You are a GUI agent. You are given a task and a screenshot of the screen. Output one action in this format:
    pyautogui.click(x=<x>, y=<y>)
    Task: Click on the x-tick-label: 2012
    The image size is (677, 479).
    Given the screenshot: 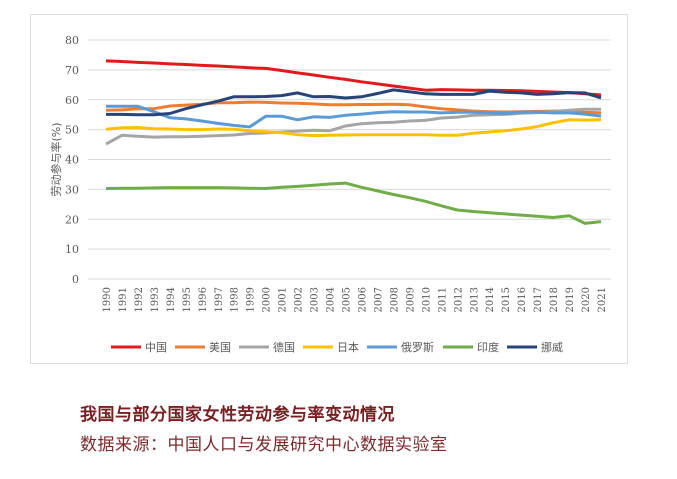 What is the action you would take?
    pyautogui.click(x=458, y=299)
    